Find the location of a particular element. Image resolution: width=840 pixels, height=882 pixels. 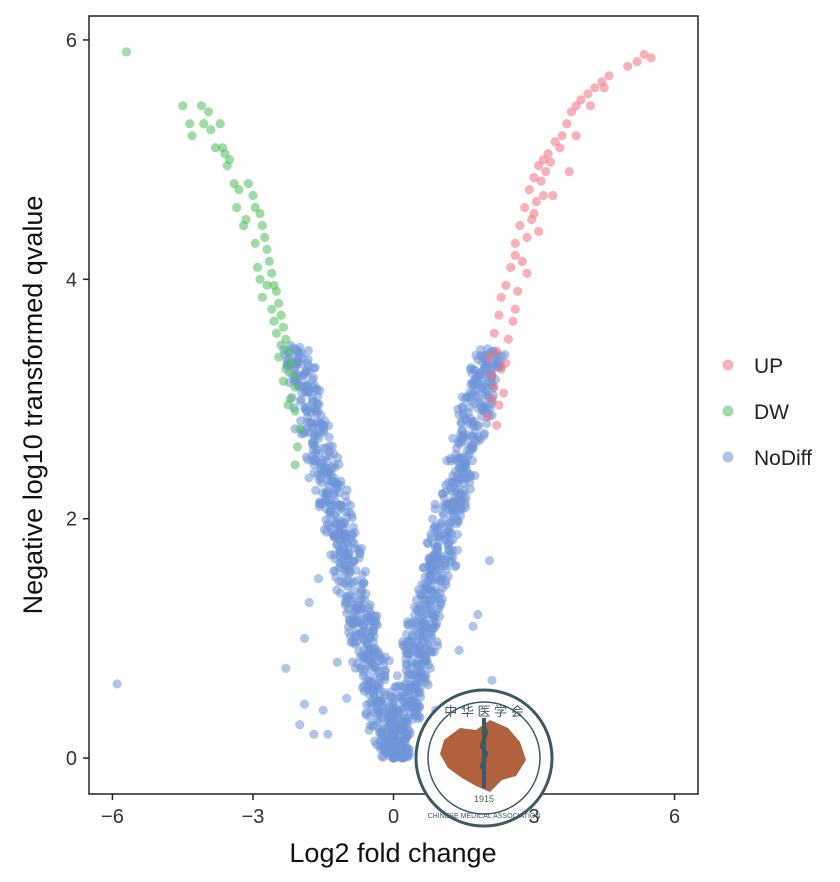

legend: UP DW NoDiff is located at coordinates (767, 412).